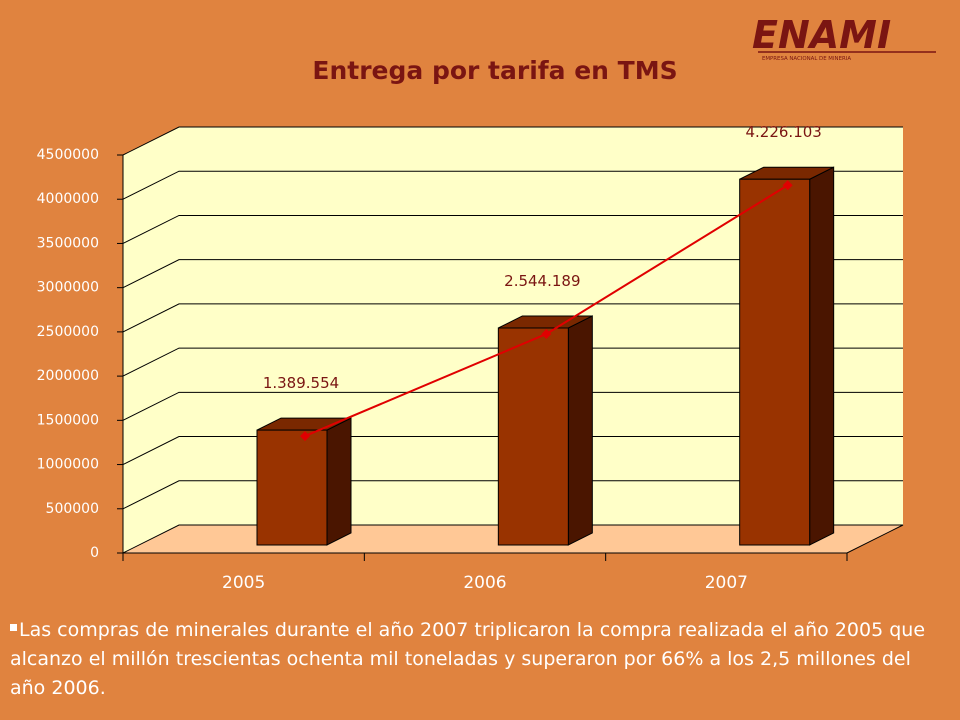 This screenshot has height=720, width=960. What do you see at coordinates (68, 243) in the screenshot?
I see `y-tick-label: 3500000` at bounding box center [68, 243].